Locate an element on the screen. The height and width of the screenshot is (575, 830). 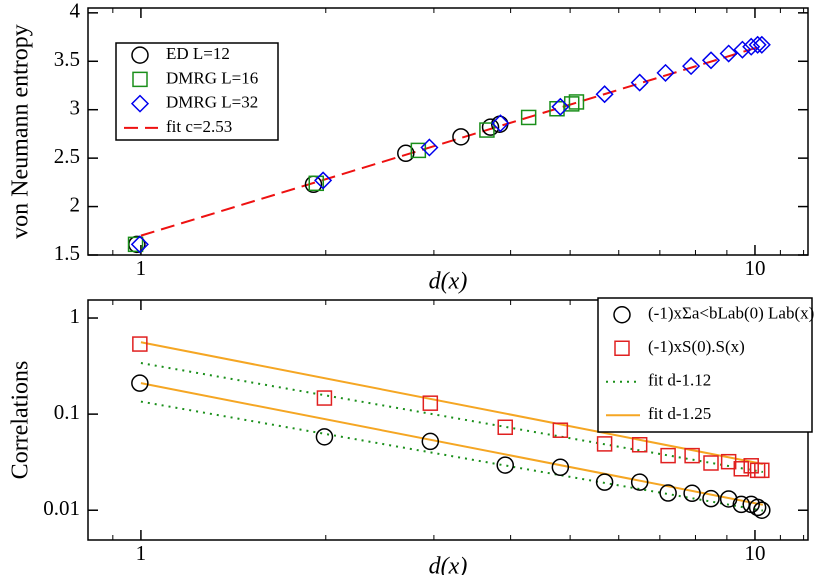
legend-label: (-1)xS(0).S(x) is located at coordinates (696, 346).